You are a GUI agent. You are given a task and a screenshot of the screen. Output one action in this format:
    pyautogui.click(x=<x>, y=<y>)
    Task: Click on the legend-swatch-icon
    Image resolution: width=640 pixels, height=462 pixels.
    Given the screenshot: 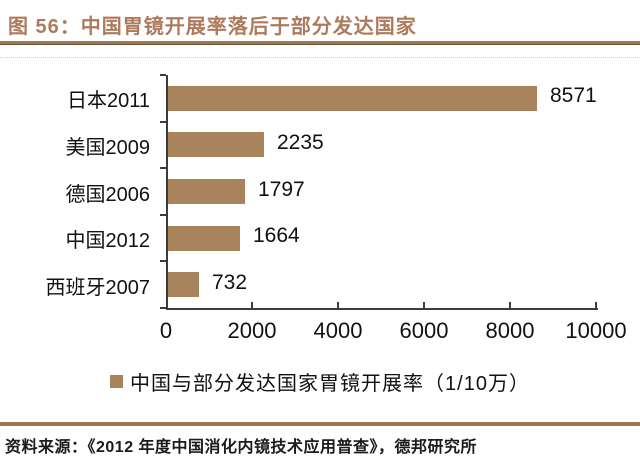 What is the action you would take?
    pyautogui.click(x=117, y=381)
    